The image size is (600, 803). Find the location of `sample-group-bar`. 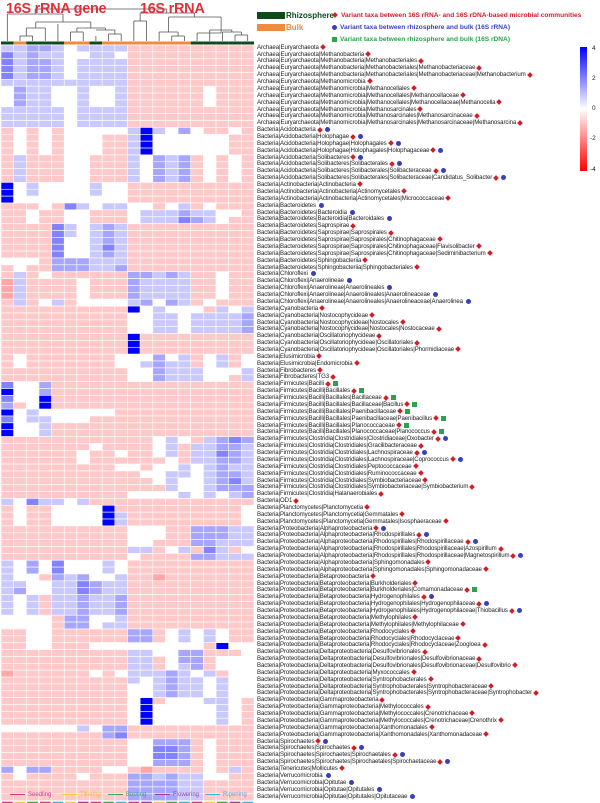

sample-group-bar is located at coordinates (83, 43).